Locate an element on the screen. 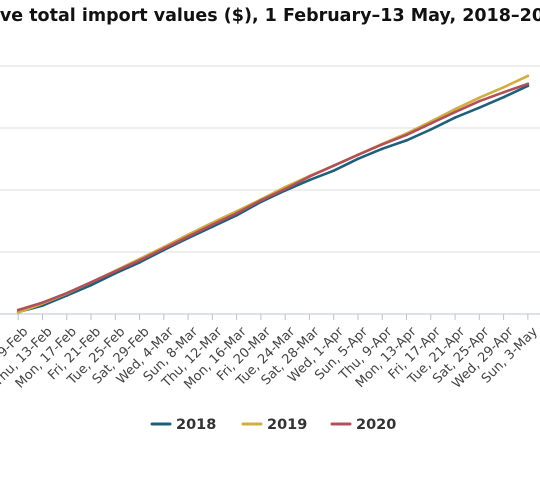 The width and height of the screenshot is (540, 500). legend-label-2019: 2019 is located at coordinates (287, 425).